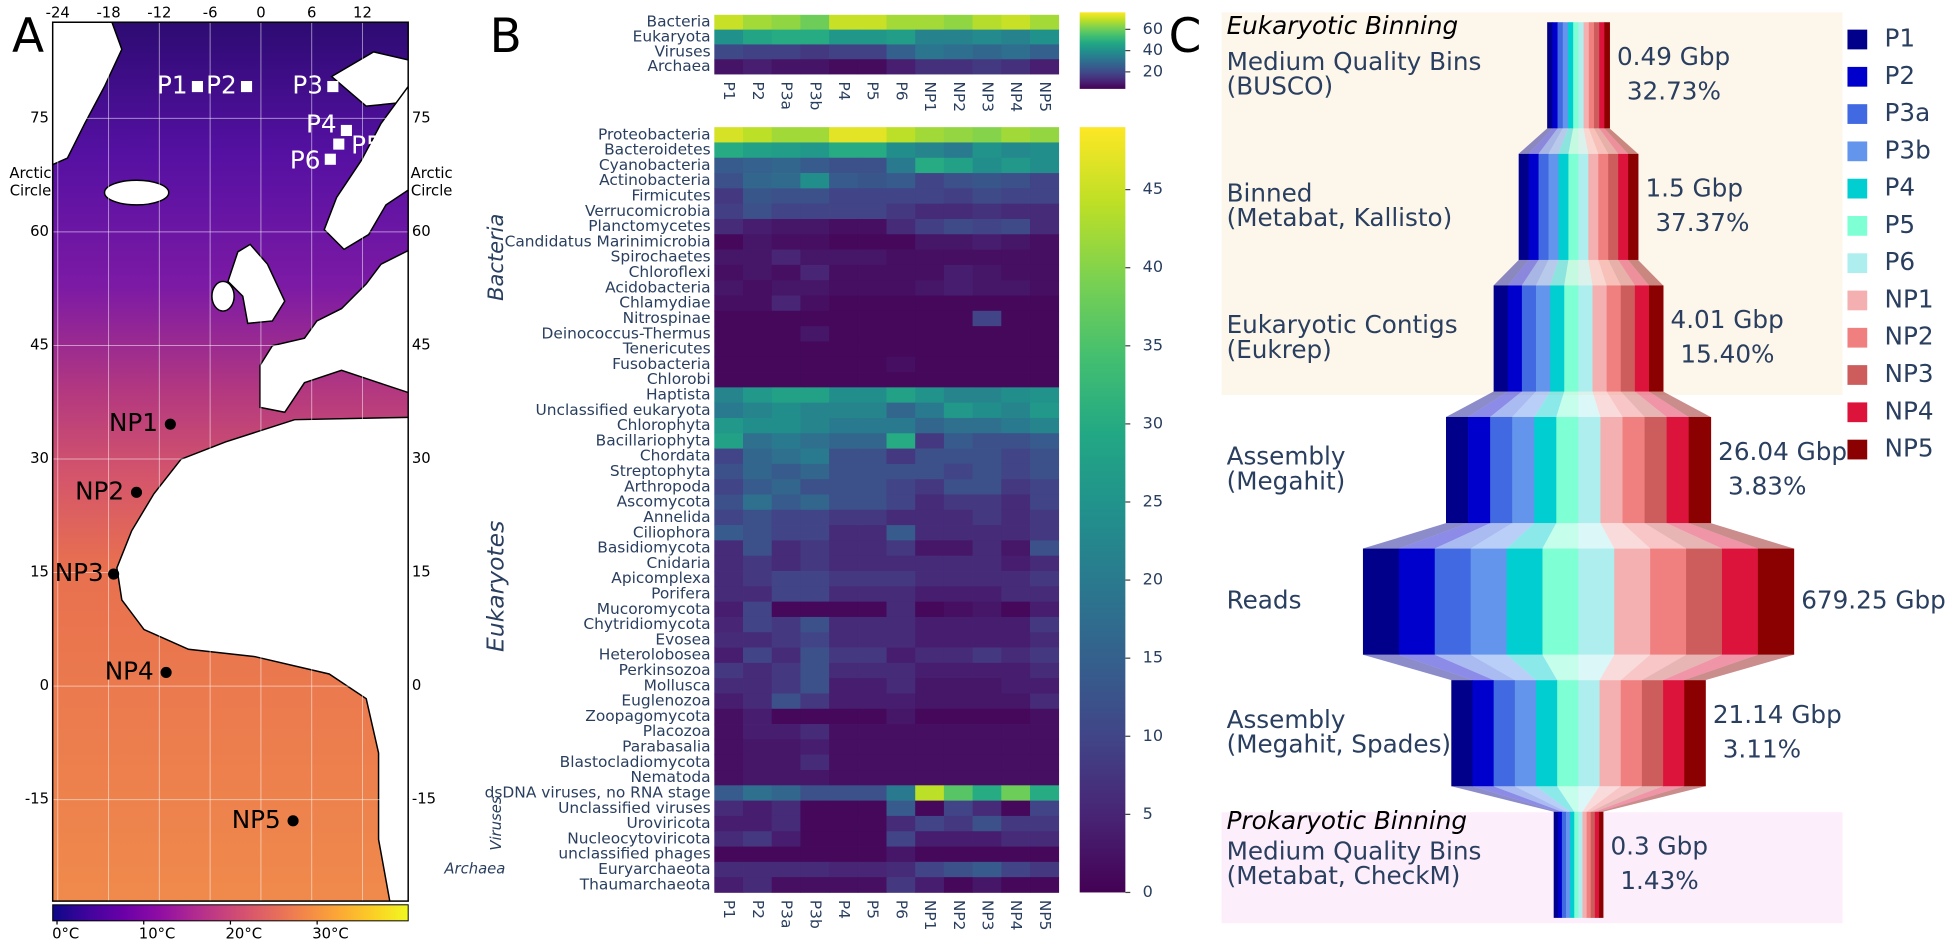  What do you see at coordinates (670, 777) in the screenshot?
I see `row-label: Nematoda` at bounding box center [670, 777].